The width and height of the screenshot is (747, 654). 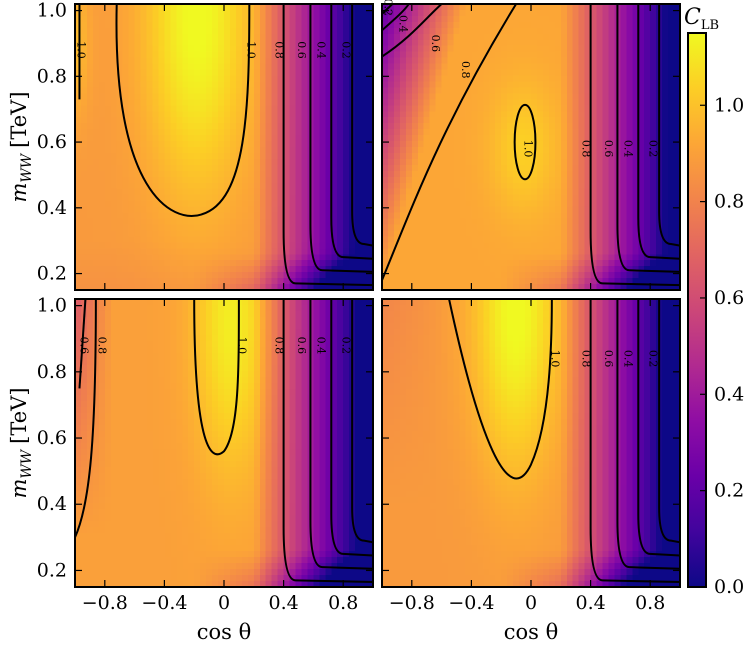 I want to click on contour-labels: 1.0 1.0 0.8 0.6 0.4 0.2, so click(x=213, y=50).